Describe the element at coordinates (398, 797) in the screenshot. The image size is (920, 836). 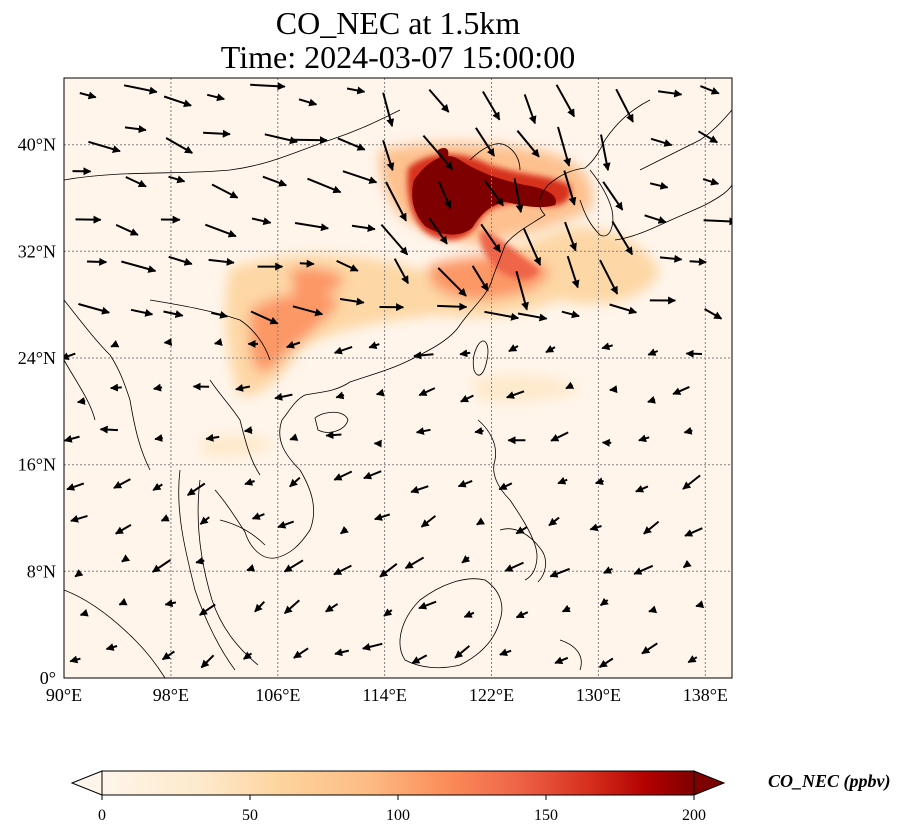
I see `colorbar: 0 50 100 150 200` at that location.